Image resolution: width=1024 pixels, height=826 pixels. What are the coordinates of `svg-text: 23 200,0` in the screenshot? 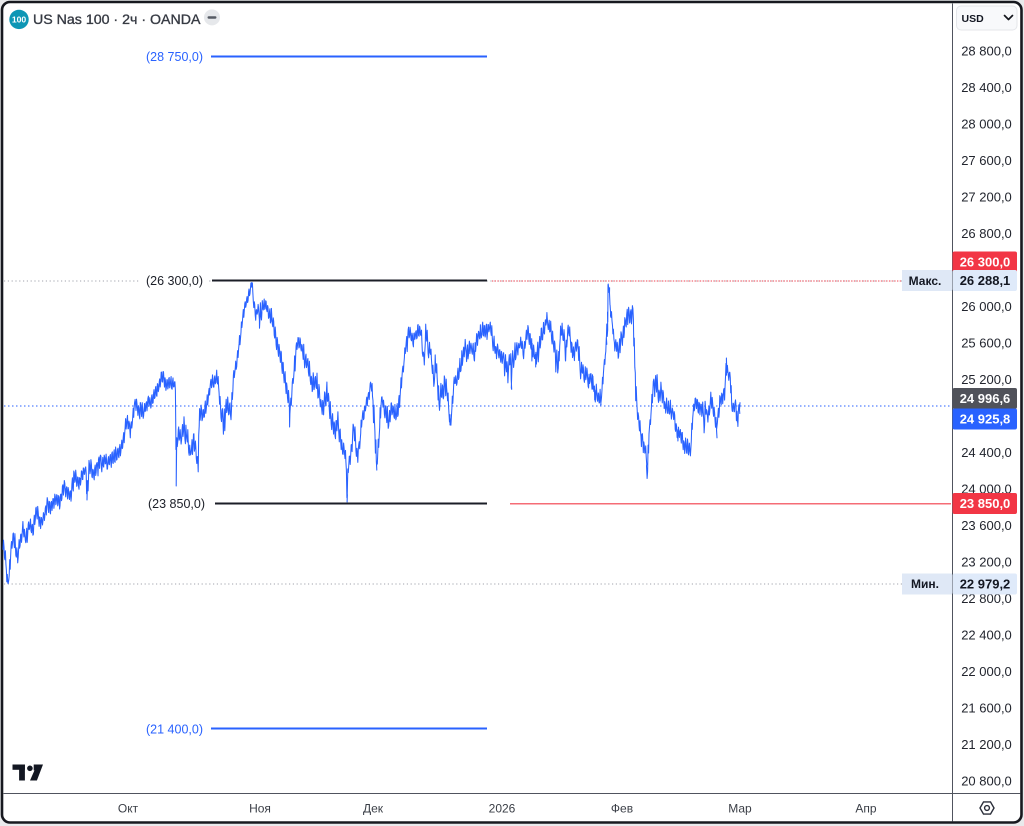 It's located at (986, 562).